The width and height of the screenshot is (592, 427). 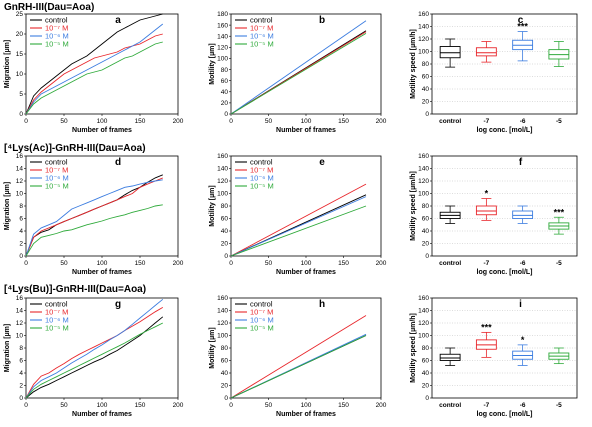 What do you see at coordinates (21, 219) in the screenshot?
I see `y-tick-label: 6` at bounding box center [21, 219].